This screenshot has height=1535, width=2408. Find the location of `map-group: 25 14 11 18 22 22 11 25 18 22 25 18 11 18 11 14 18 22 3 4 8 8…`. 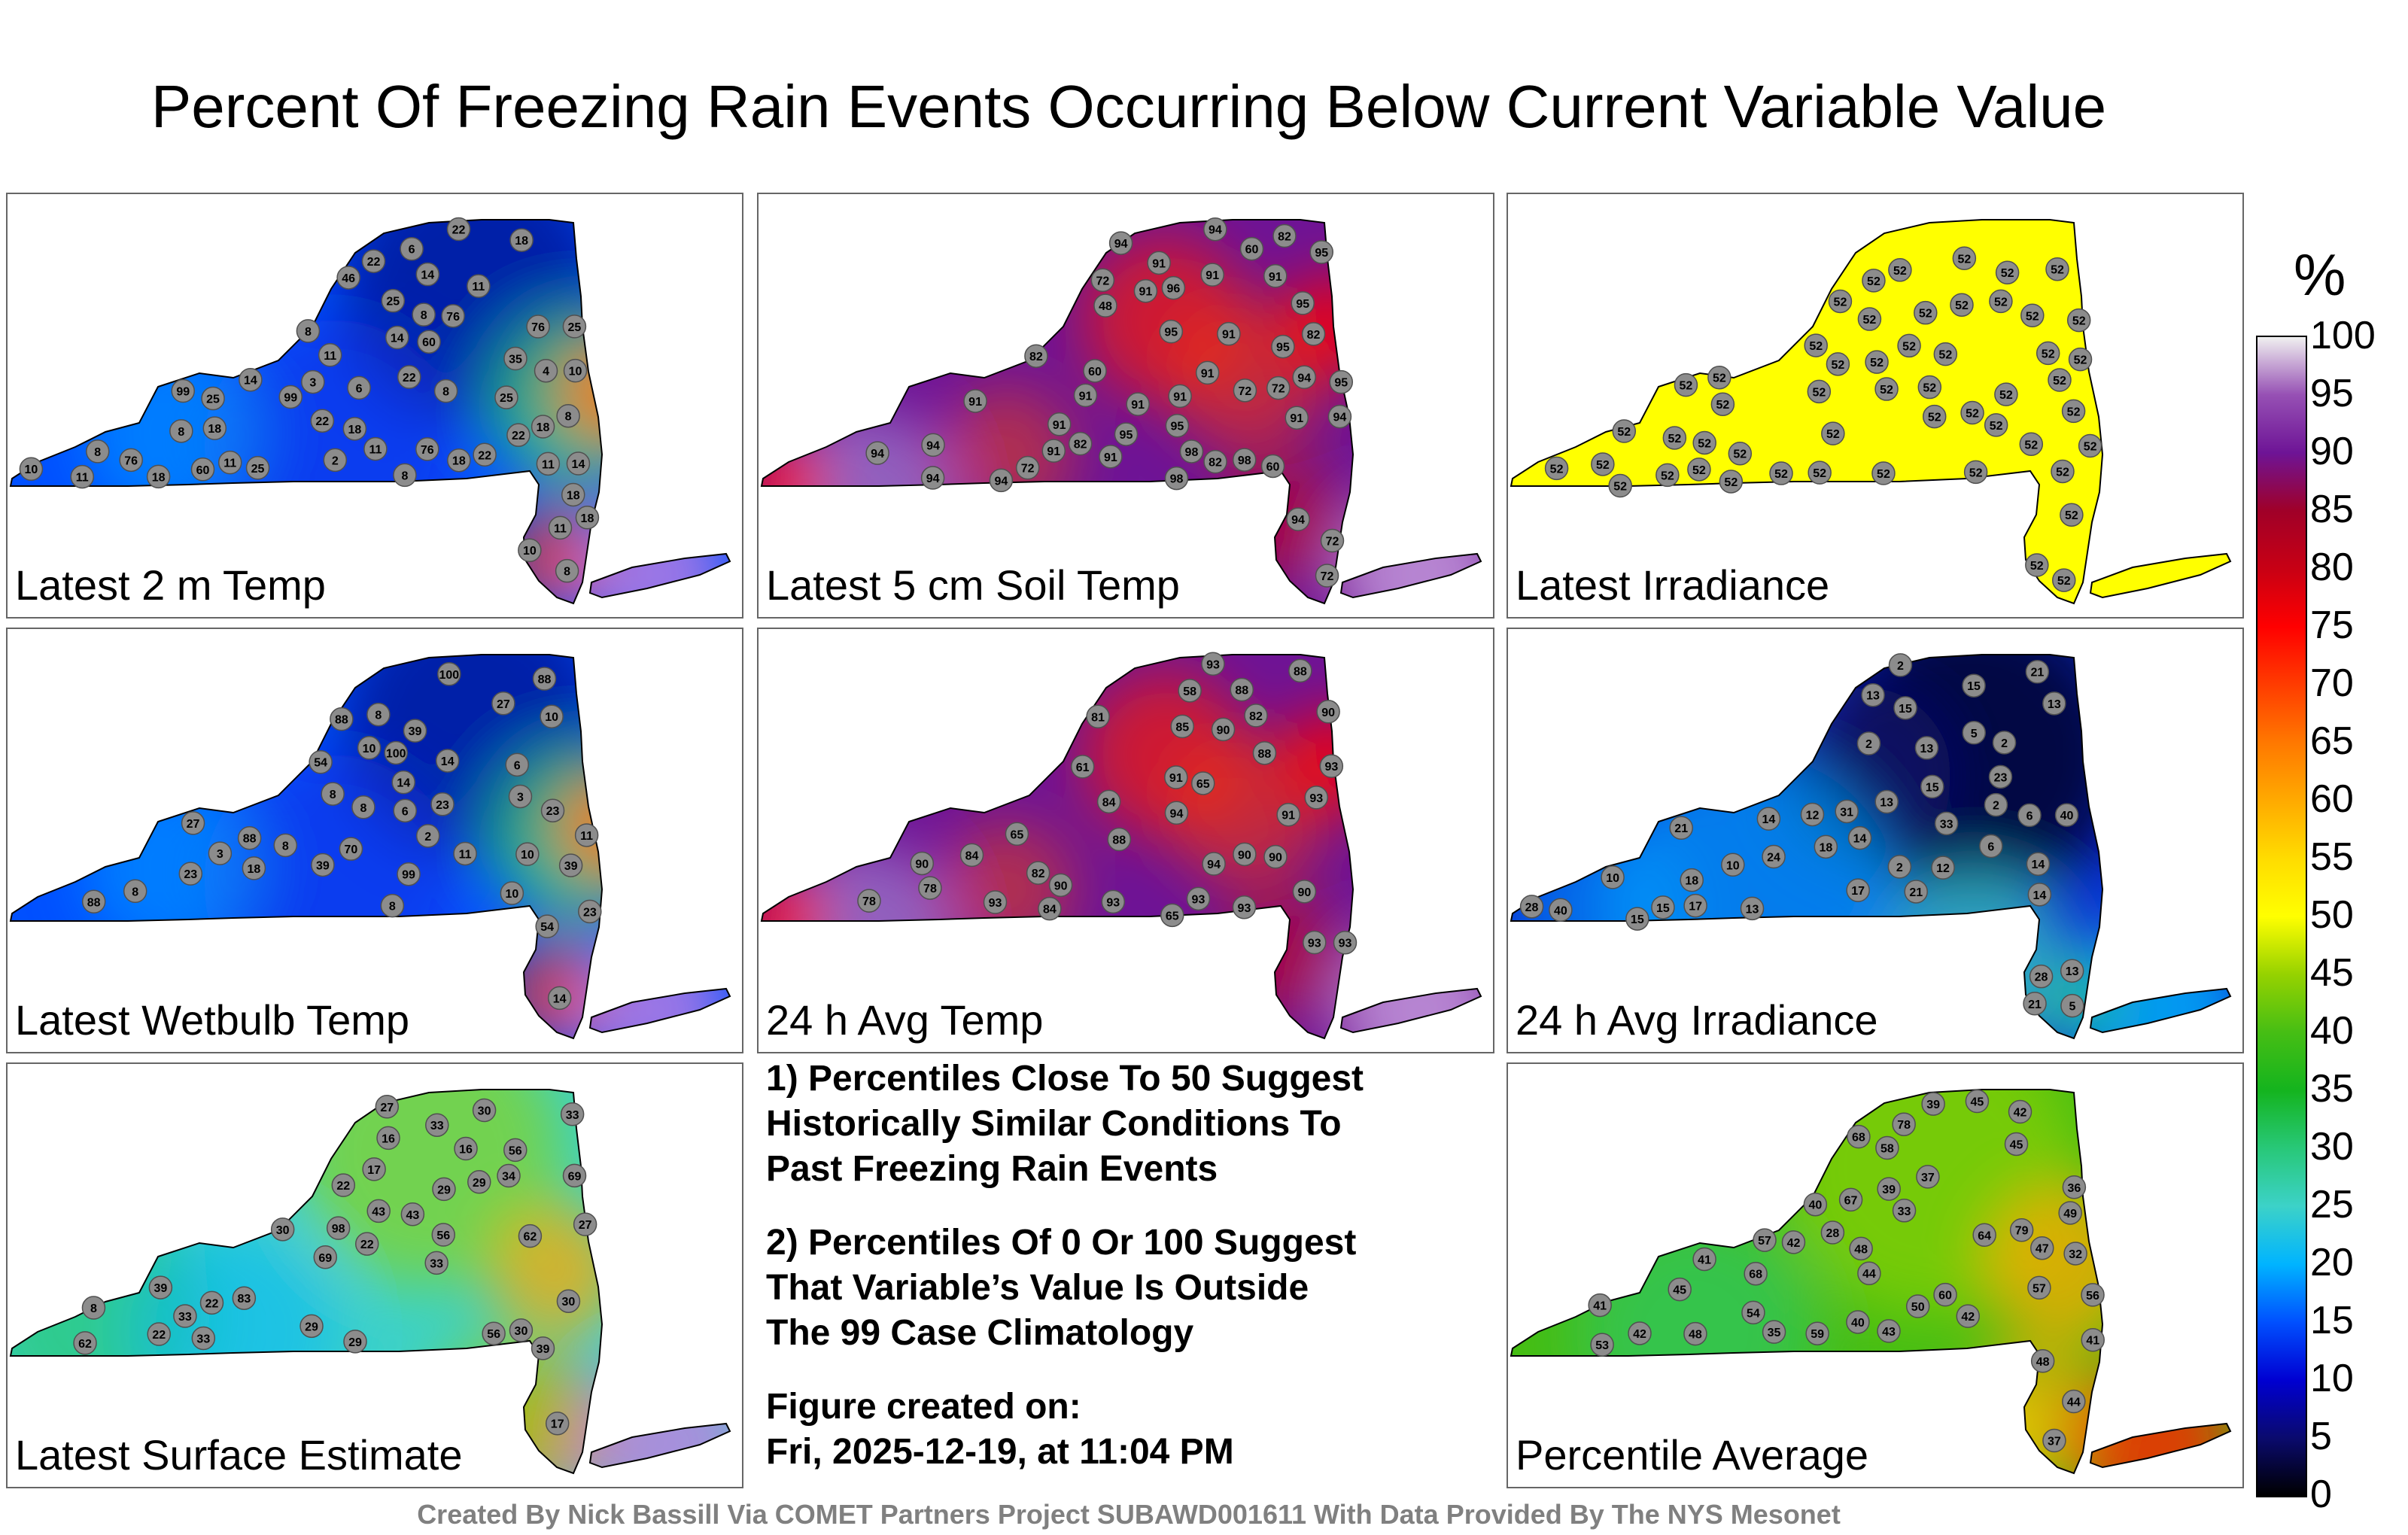

map-group: 25 14 11 18 22 22 11 25 18 22 25 18 11 18 11 14 18 22 3 4 8 8… is located at coordinates (370, 411).